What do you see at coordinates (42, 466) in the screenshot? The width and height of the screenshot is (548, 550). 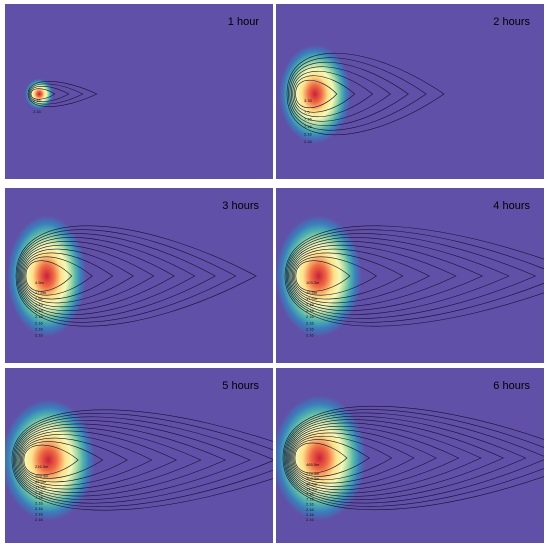 I see `contour-label: 216.3m` at bounding box center [42, 466].